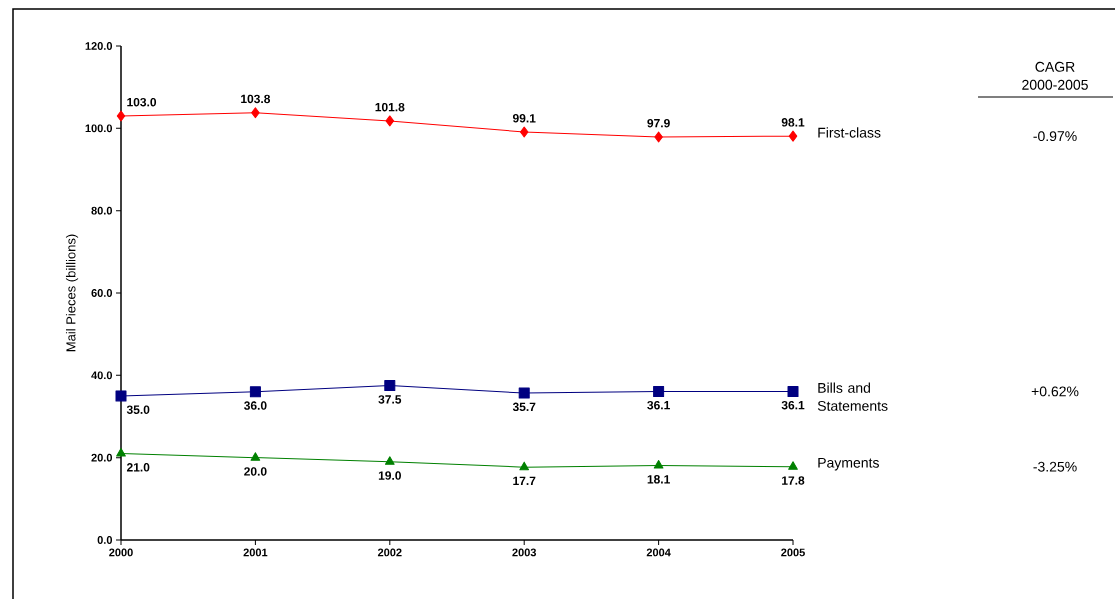 The height and width of the screenshot is (599, 1115). What do you see at coordinates (390, 107) in the screenshot?
I see `data-label: 101.8` at bounding box center [390, 107].